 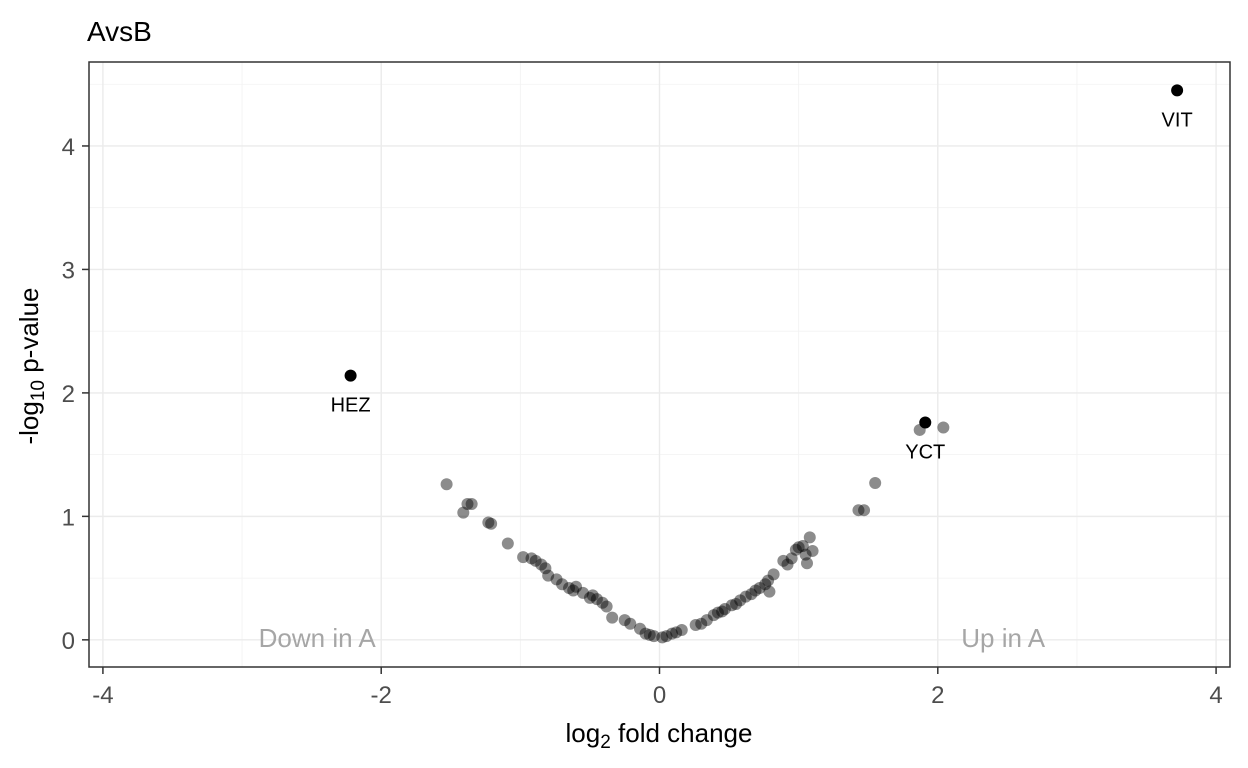 I want to click on x-tick-label: 0, so click(x=659, y=695).